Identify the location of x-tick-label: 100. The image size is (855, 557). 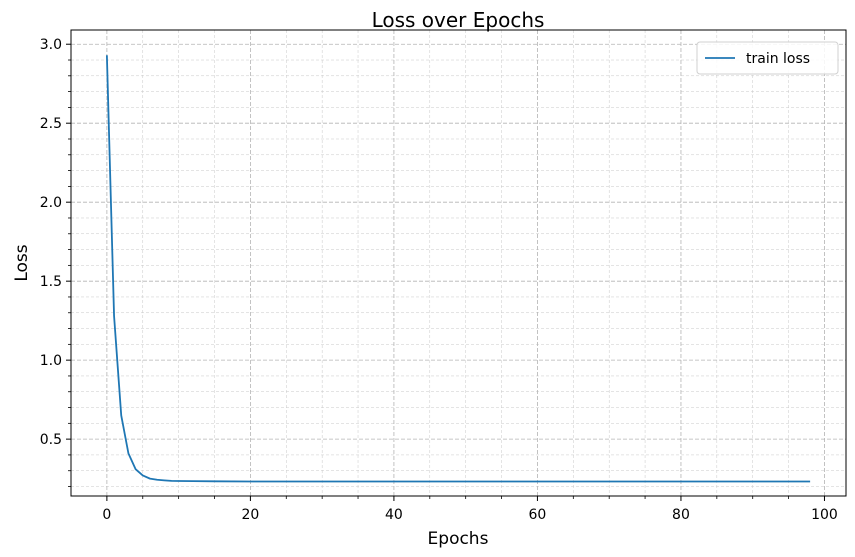
(824, 515).